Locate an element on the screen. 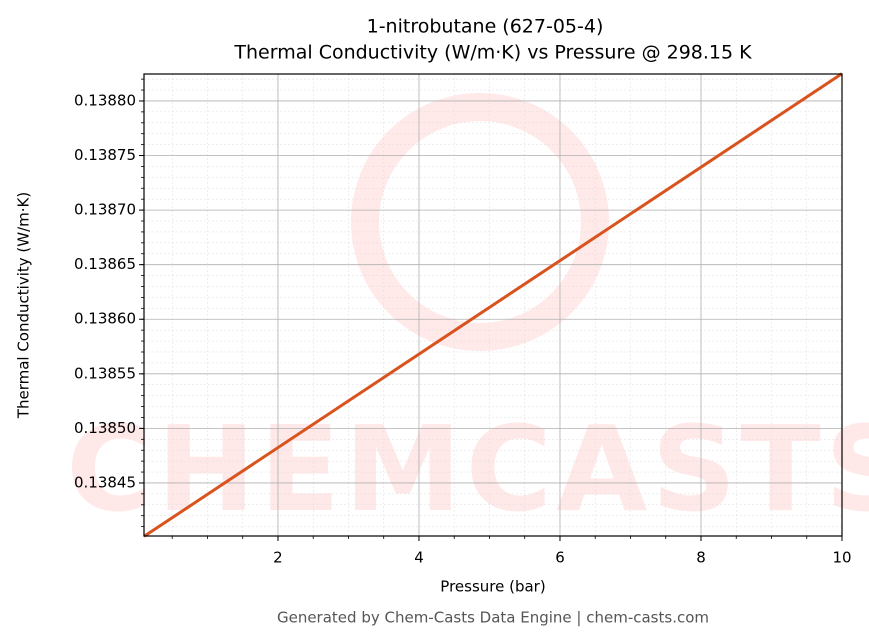 Image resolution: width=869 pixels, height=644 pixels. y-tick-label: 0.13850 is located at coordinates (105, 428).